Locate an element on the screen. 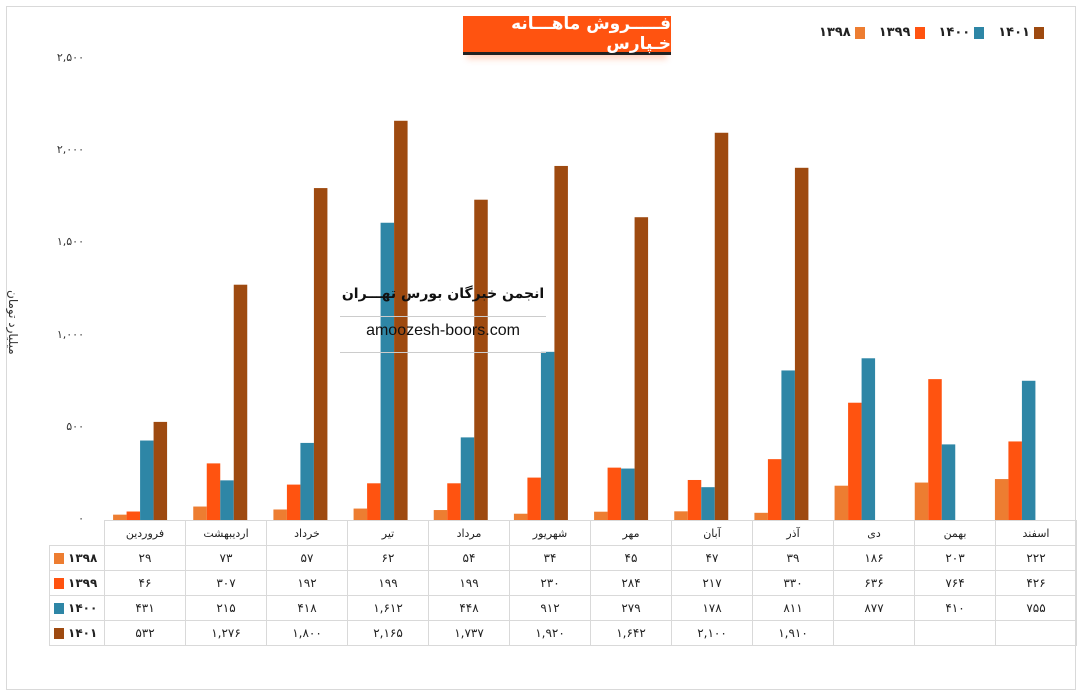 The height and width of the screenshot is (700, 1084). legend-label: ۱۴۰۰ is located at coordinates (954, 32).